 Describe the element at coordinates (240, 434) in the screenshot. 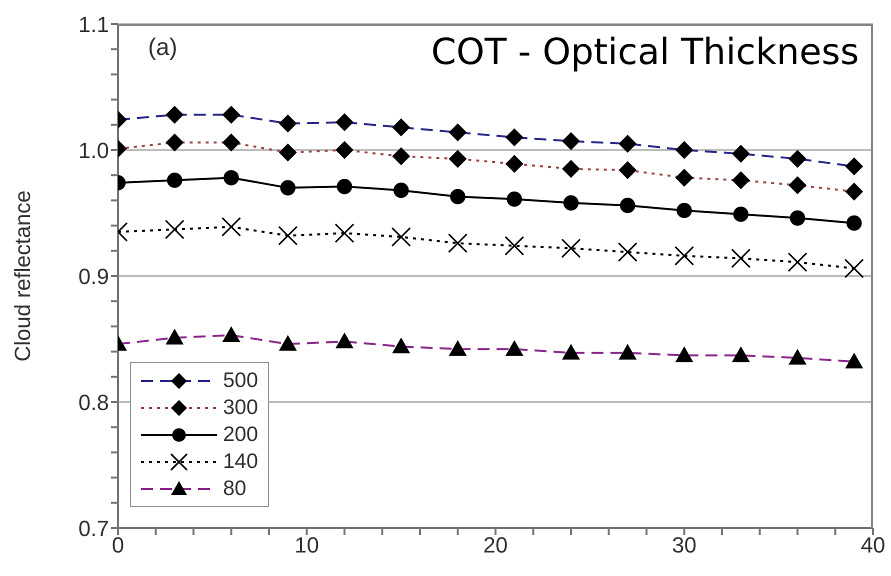

I see `legend-label: 200` at that location.